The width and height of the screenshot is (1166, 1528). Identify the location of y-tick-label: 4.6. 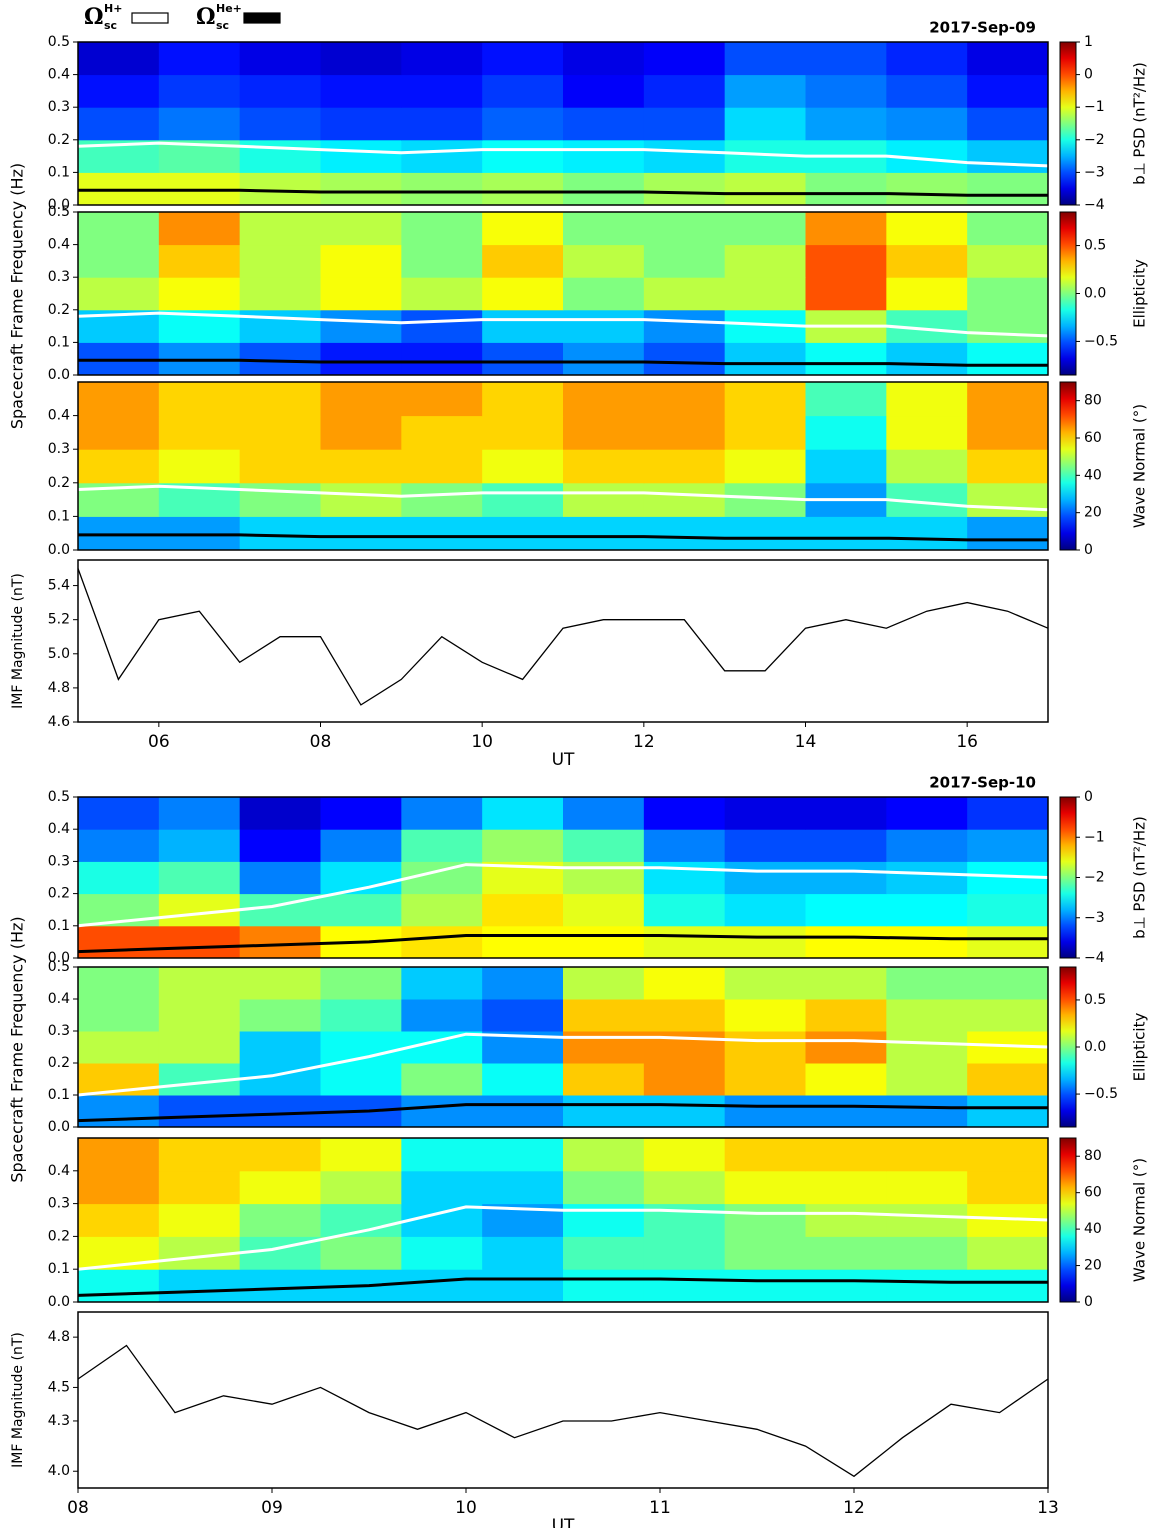
(59, 722).